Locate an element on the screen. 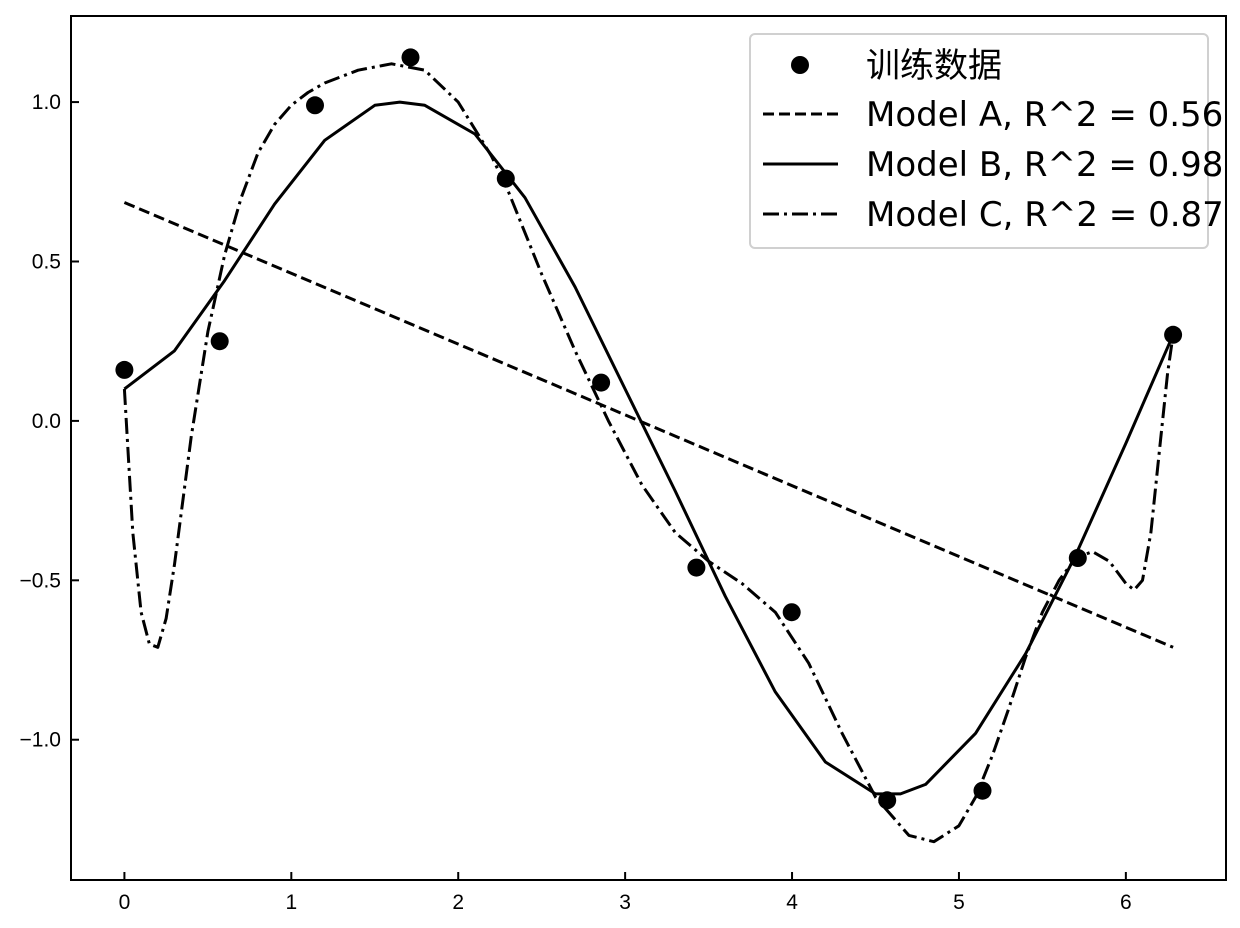 Image resolution: width=1240 pixels, height=928 pixels. y-tick-label: −1.0 is located at coordinates (40, 740).